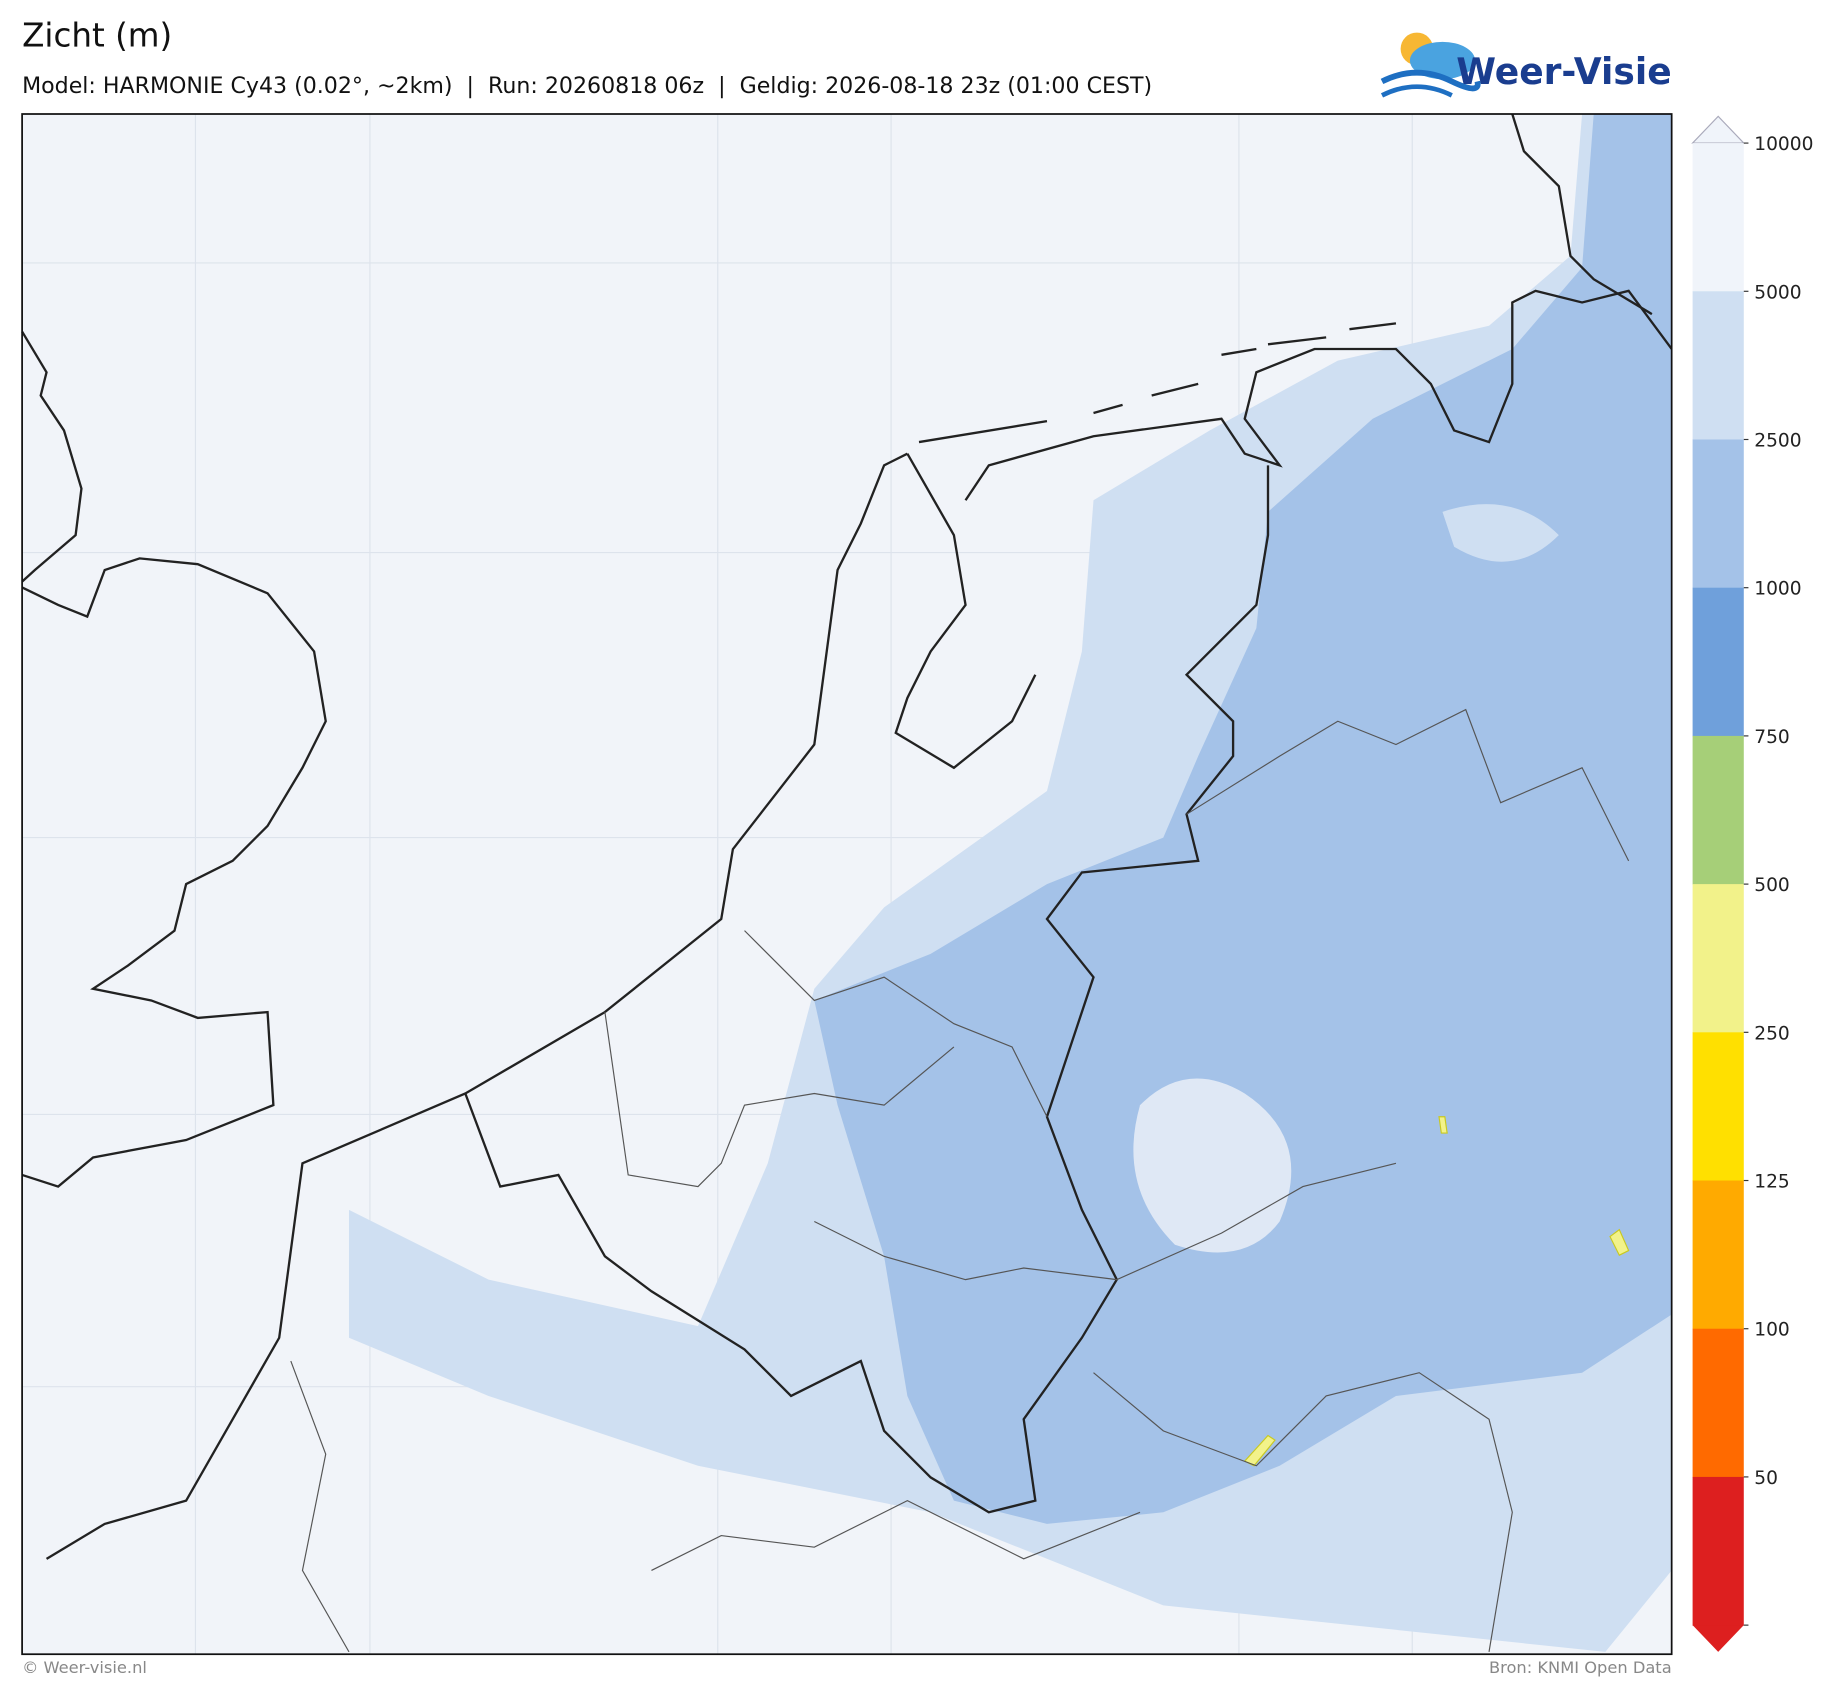  I want to click on colorbar-label: 1000, so click(1777, 589).